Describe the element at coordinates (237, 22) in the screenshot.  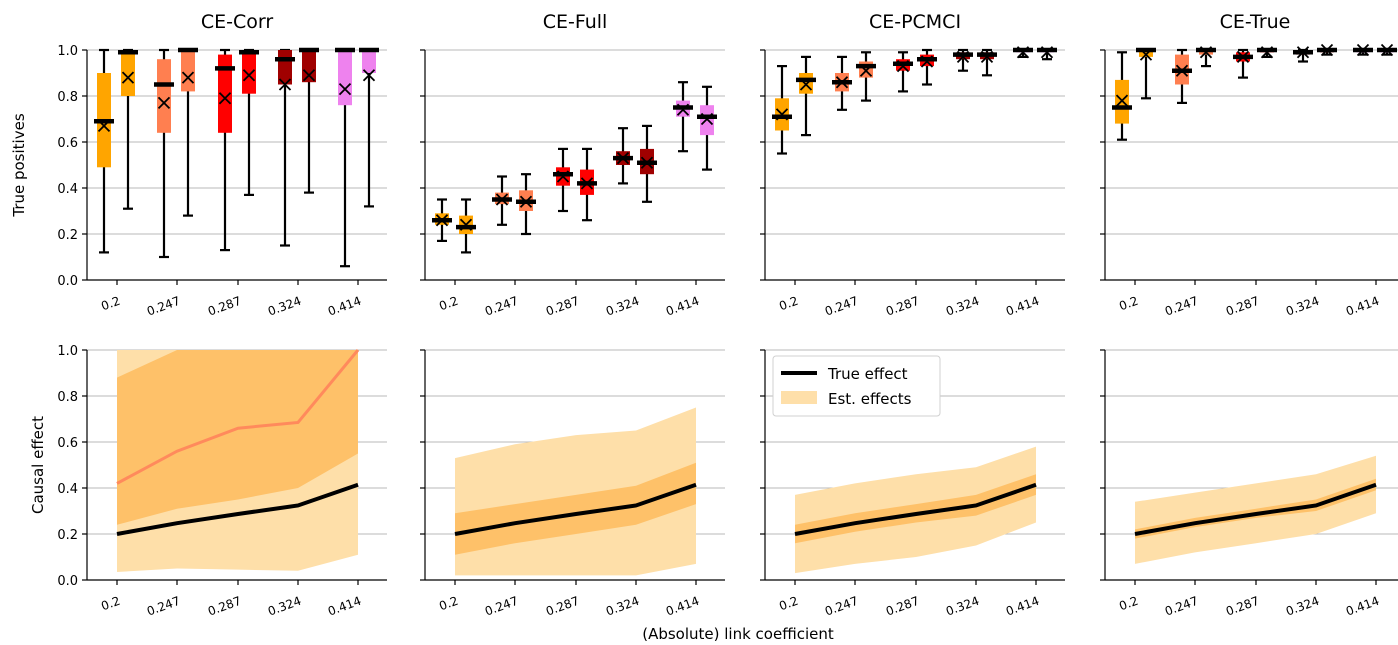
I see `panel-title: CE-Corr` at that location.